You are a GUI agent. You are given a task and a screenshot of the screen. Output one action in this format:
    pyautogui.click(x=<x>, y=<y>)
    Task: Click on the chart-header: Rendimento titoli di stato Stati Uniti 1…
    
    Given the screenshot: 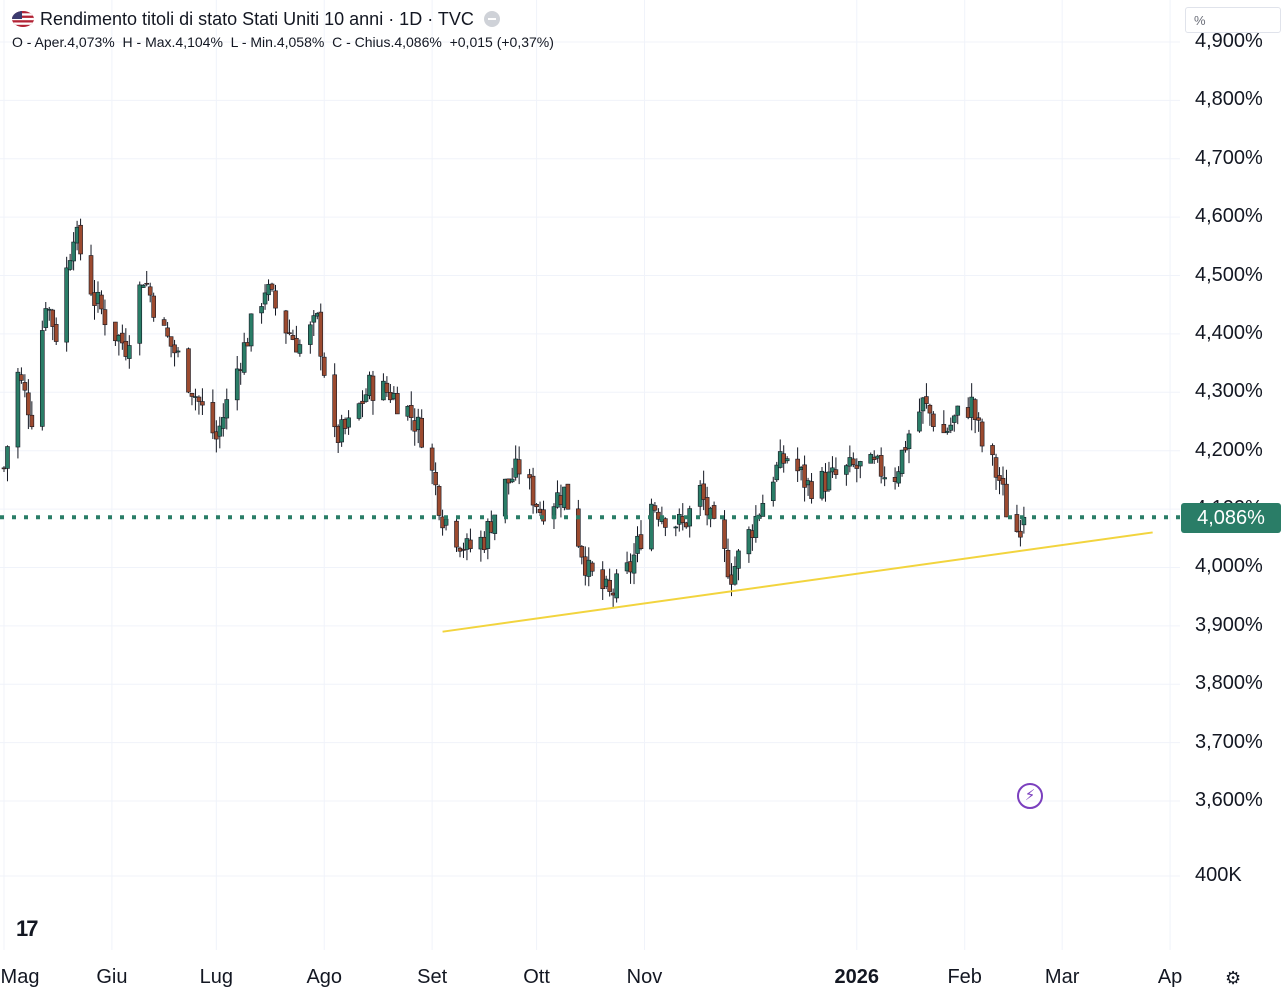 What is the action you would take?
    pyautogui.click(x=283, y=28)
    